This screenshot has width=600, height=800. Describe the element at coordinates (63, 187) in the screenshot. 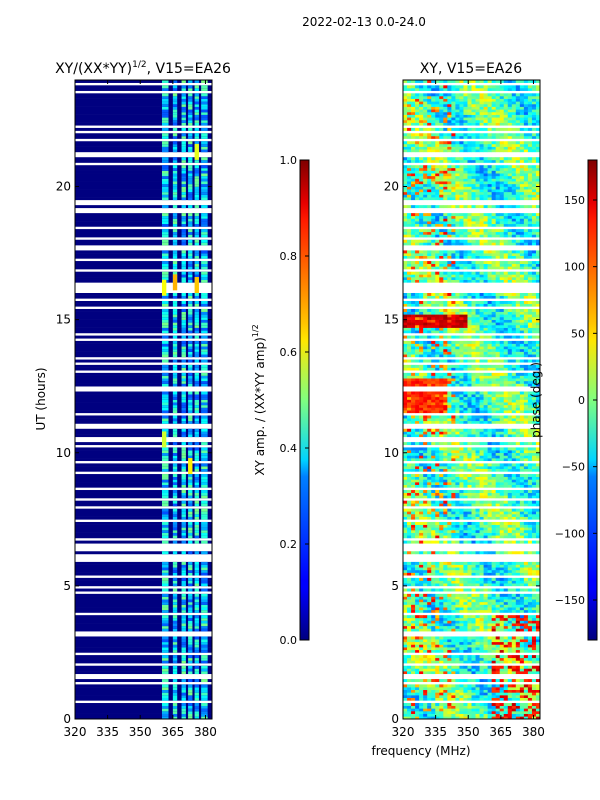

I see `y-tick-label: 20` at that location.